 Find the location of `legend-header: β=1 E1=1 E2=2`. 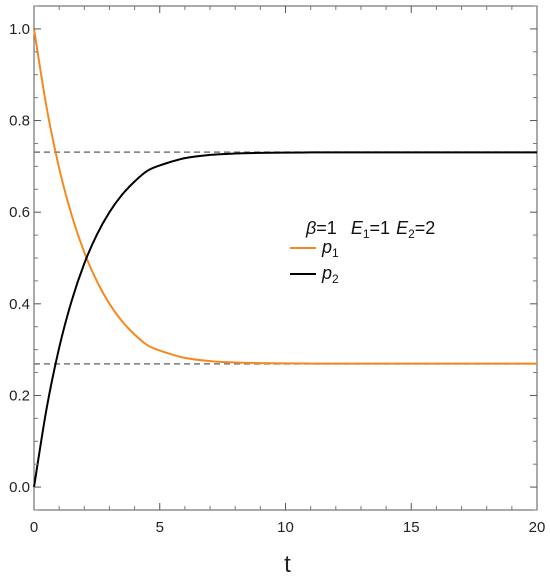

legend-header: β=1 E1=1 E2=2 is located at coordinates (370, 229).